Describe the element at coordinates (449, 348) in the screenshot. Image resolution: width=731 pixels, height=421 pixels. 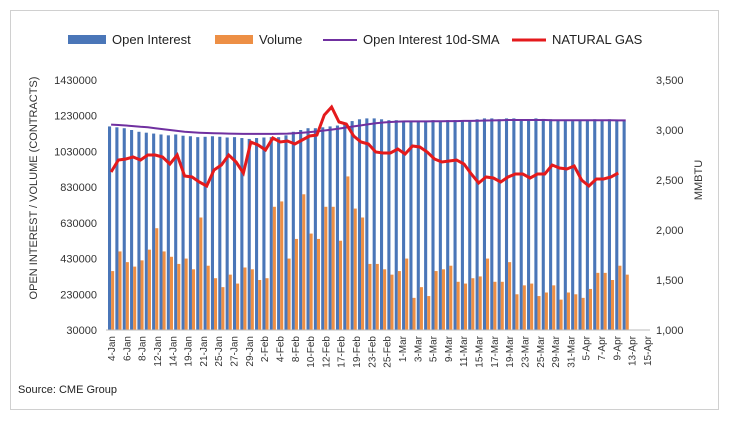
I see `x-tick-label: 9-Mar` at that location.